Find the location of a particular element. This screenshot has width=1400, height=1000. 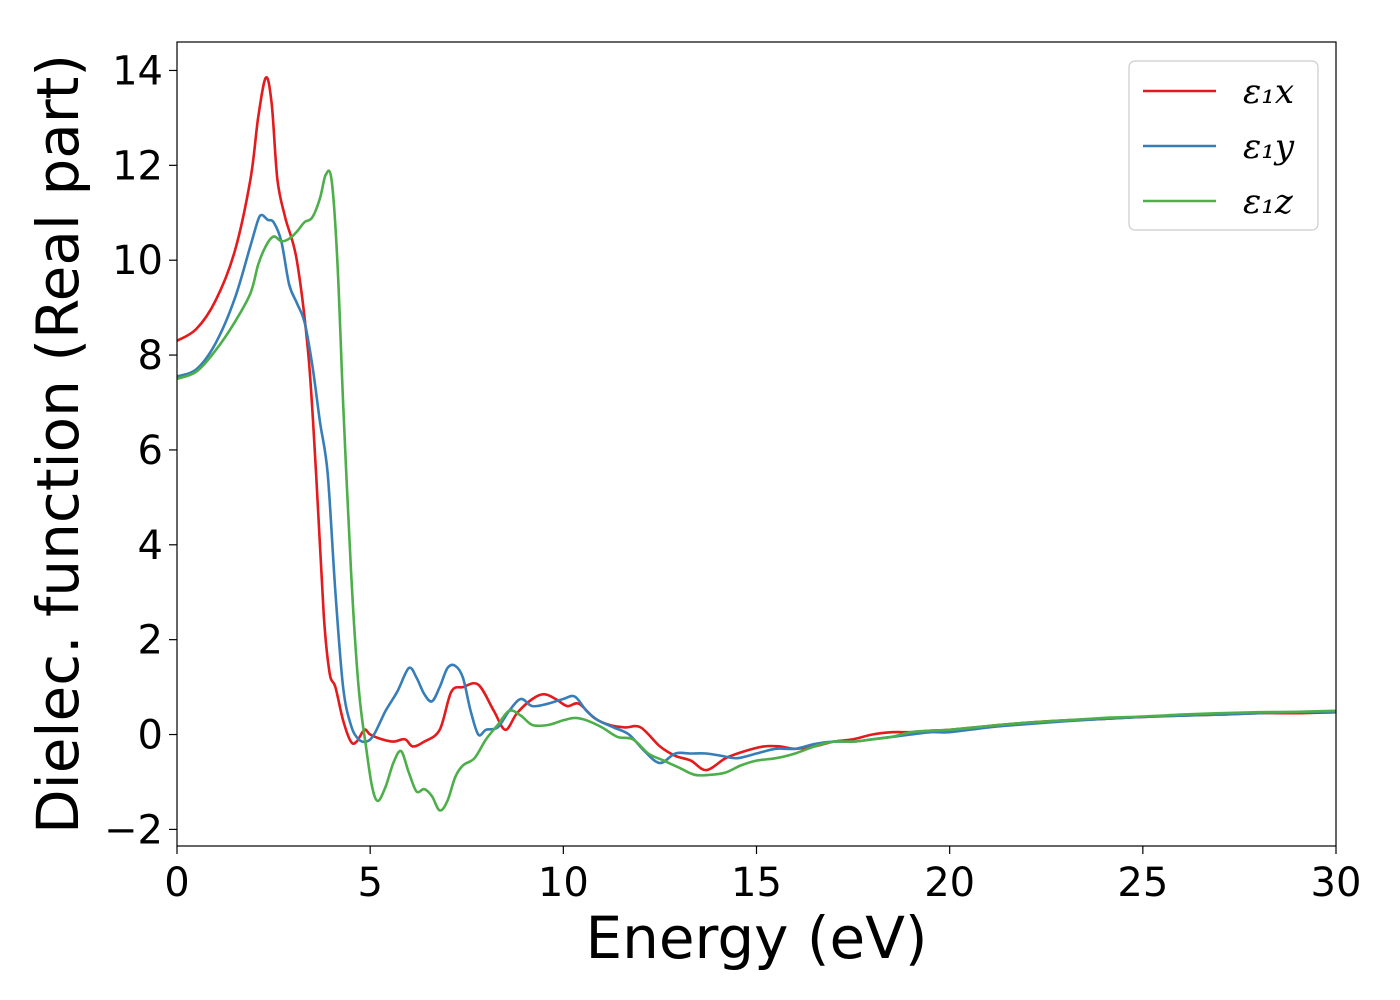

x-tick-label: 20 is located at coordinates (949, 883).